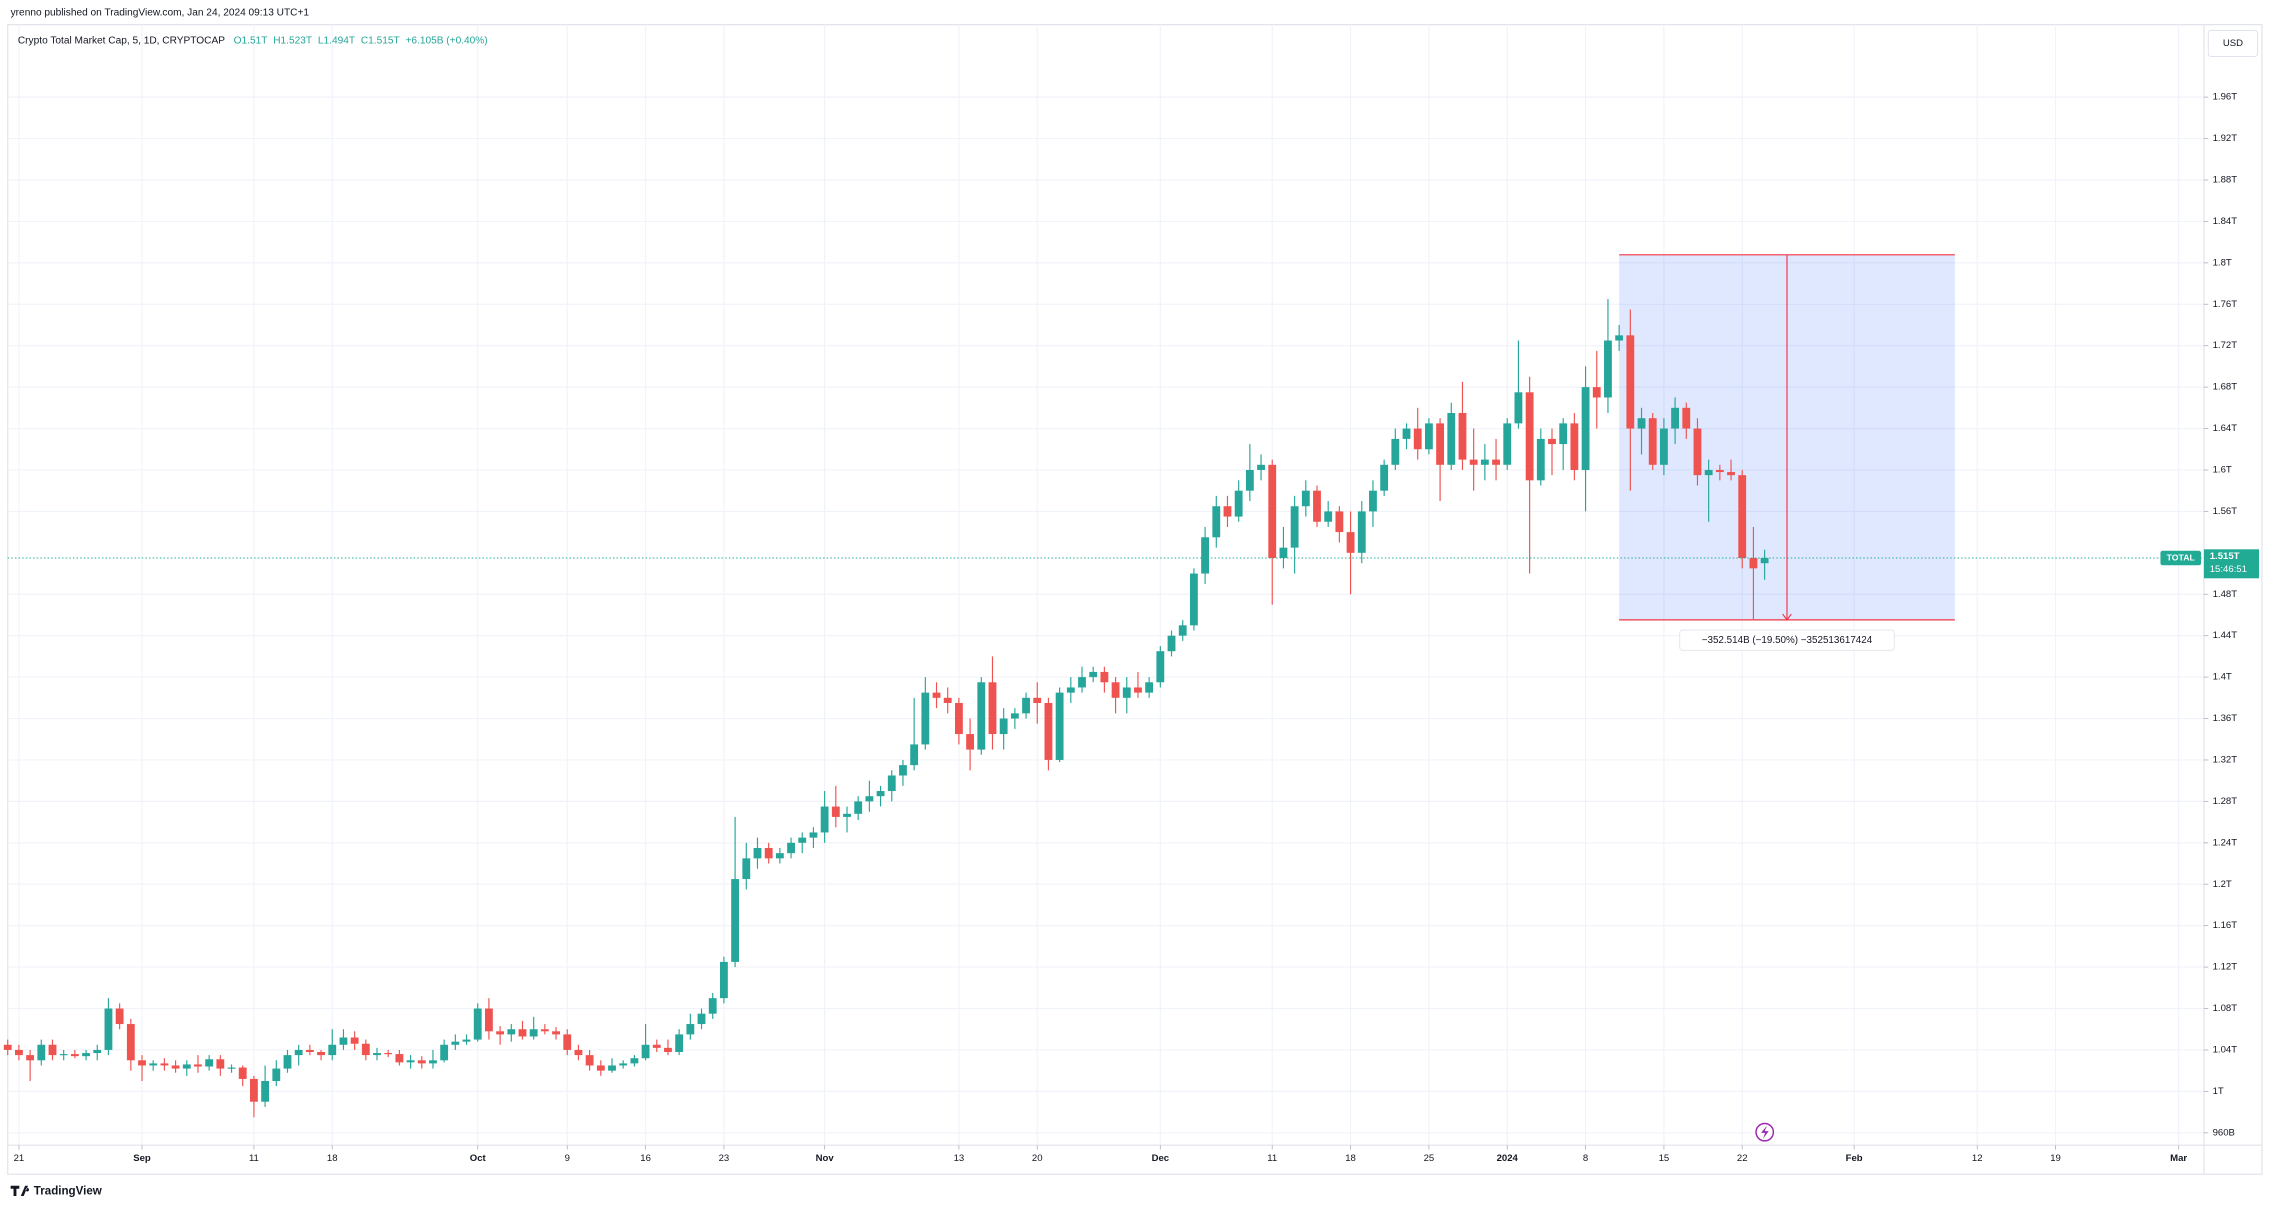  I want to click on x-tick-label: 8, so click(1585, 1158).